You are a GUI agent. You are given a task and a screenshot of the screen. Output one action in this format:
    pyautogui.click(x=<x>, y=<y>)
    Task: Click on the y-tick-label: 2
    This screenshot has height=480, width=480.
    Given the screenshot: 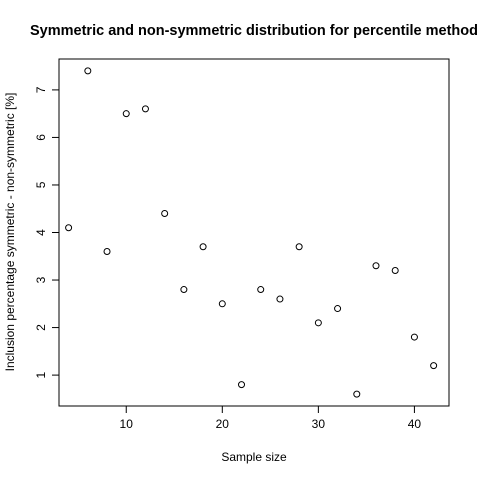 What is the action you would take?
    pyautogui.click(x=41, y=327)
    